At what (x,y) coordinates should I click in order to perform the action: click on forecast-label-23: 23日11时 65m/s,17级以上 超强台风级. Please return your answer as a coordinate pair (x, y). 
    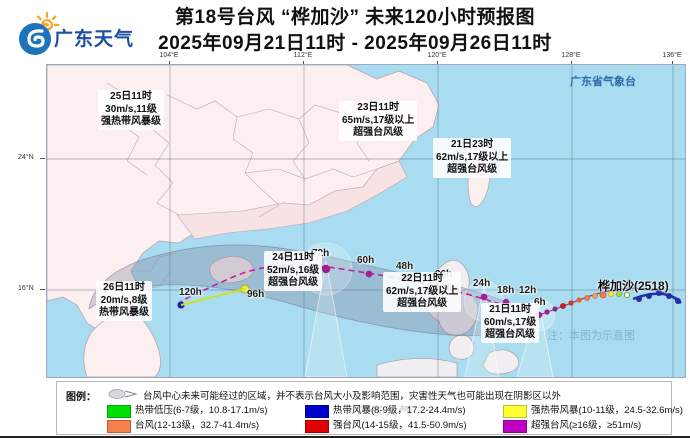
    Looking at the image, I should click on (378, 121).